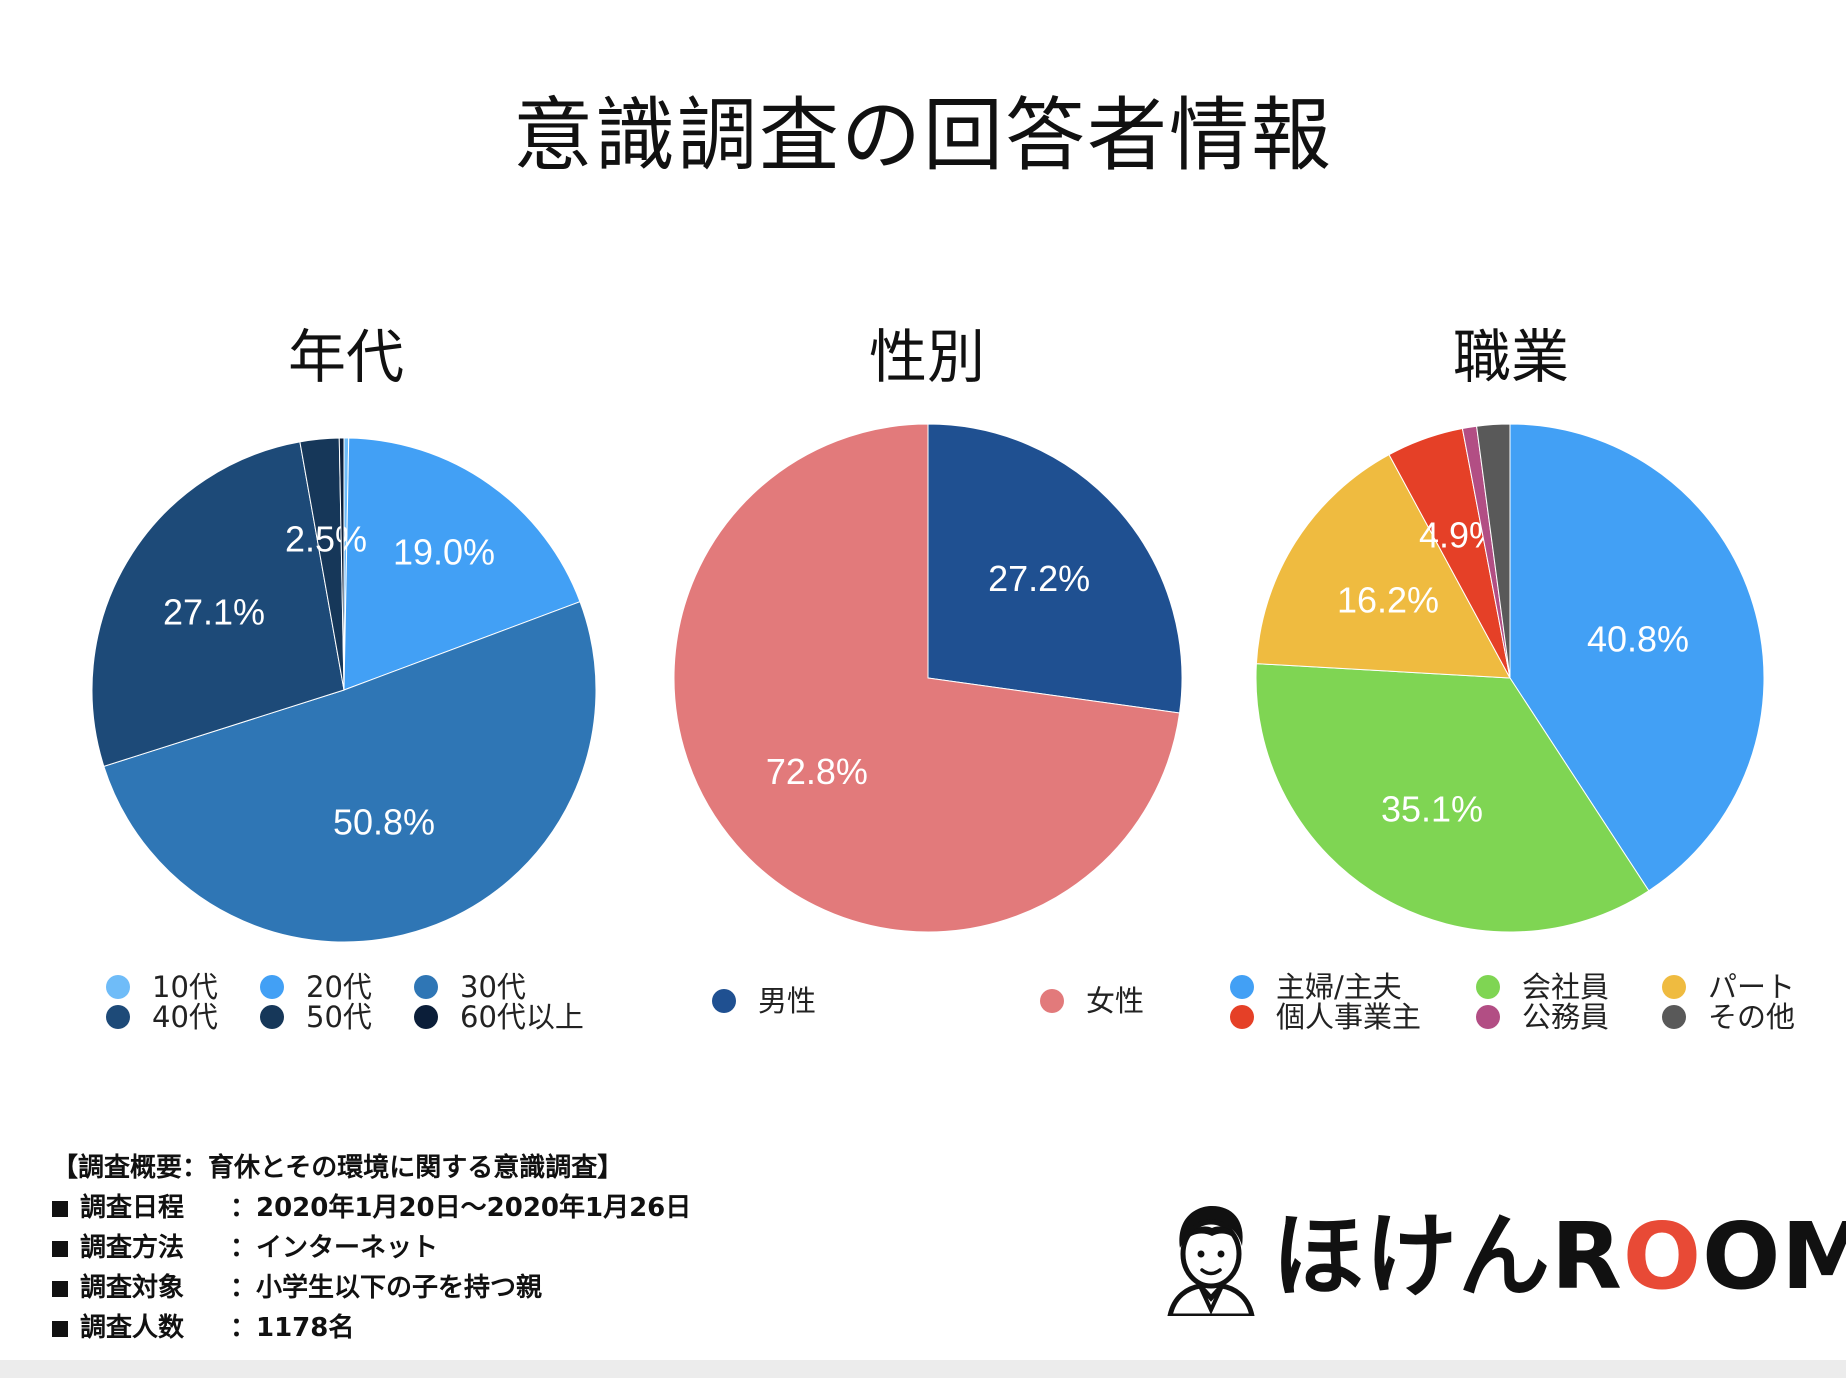  What do you see at coordinates (787, 1001) in the screenshot?
I see `legend-label: 男性` at bounding box center [787, 1001].